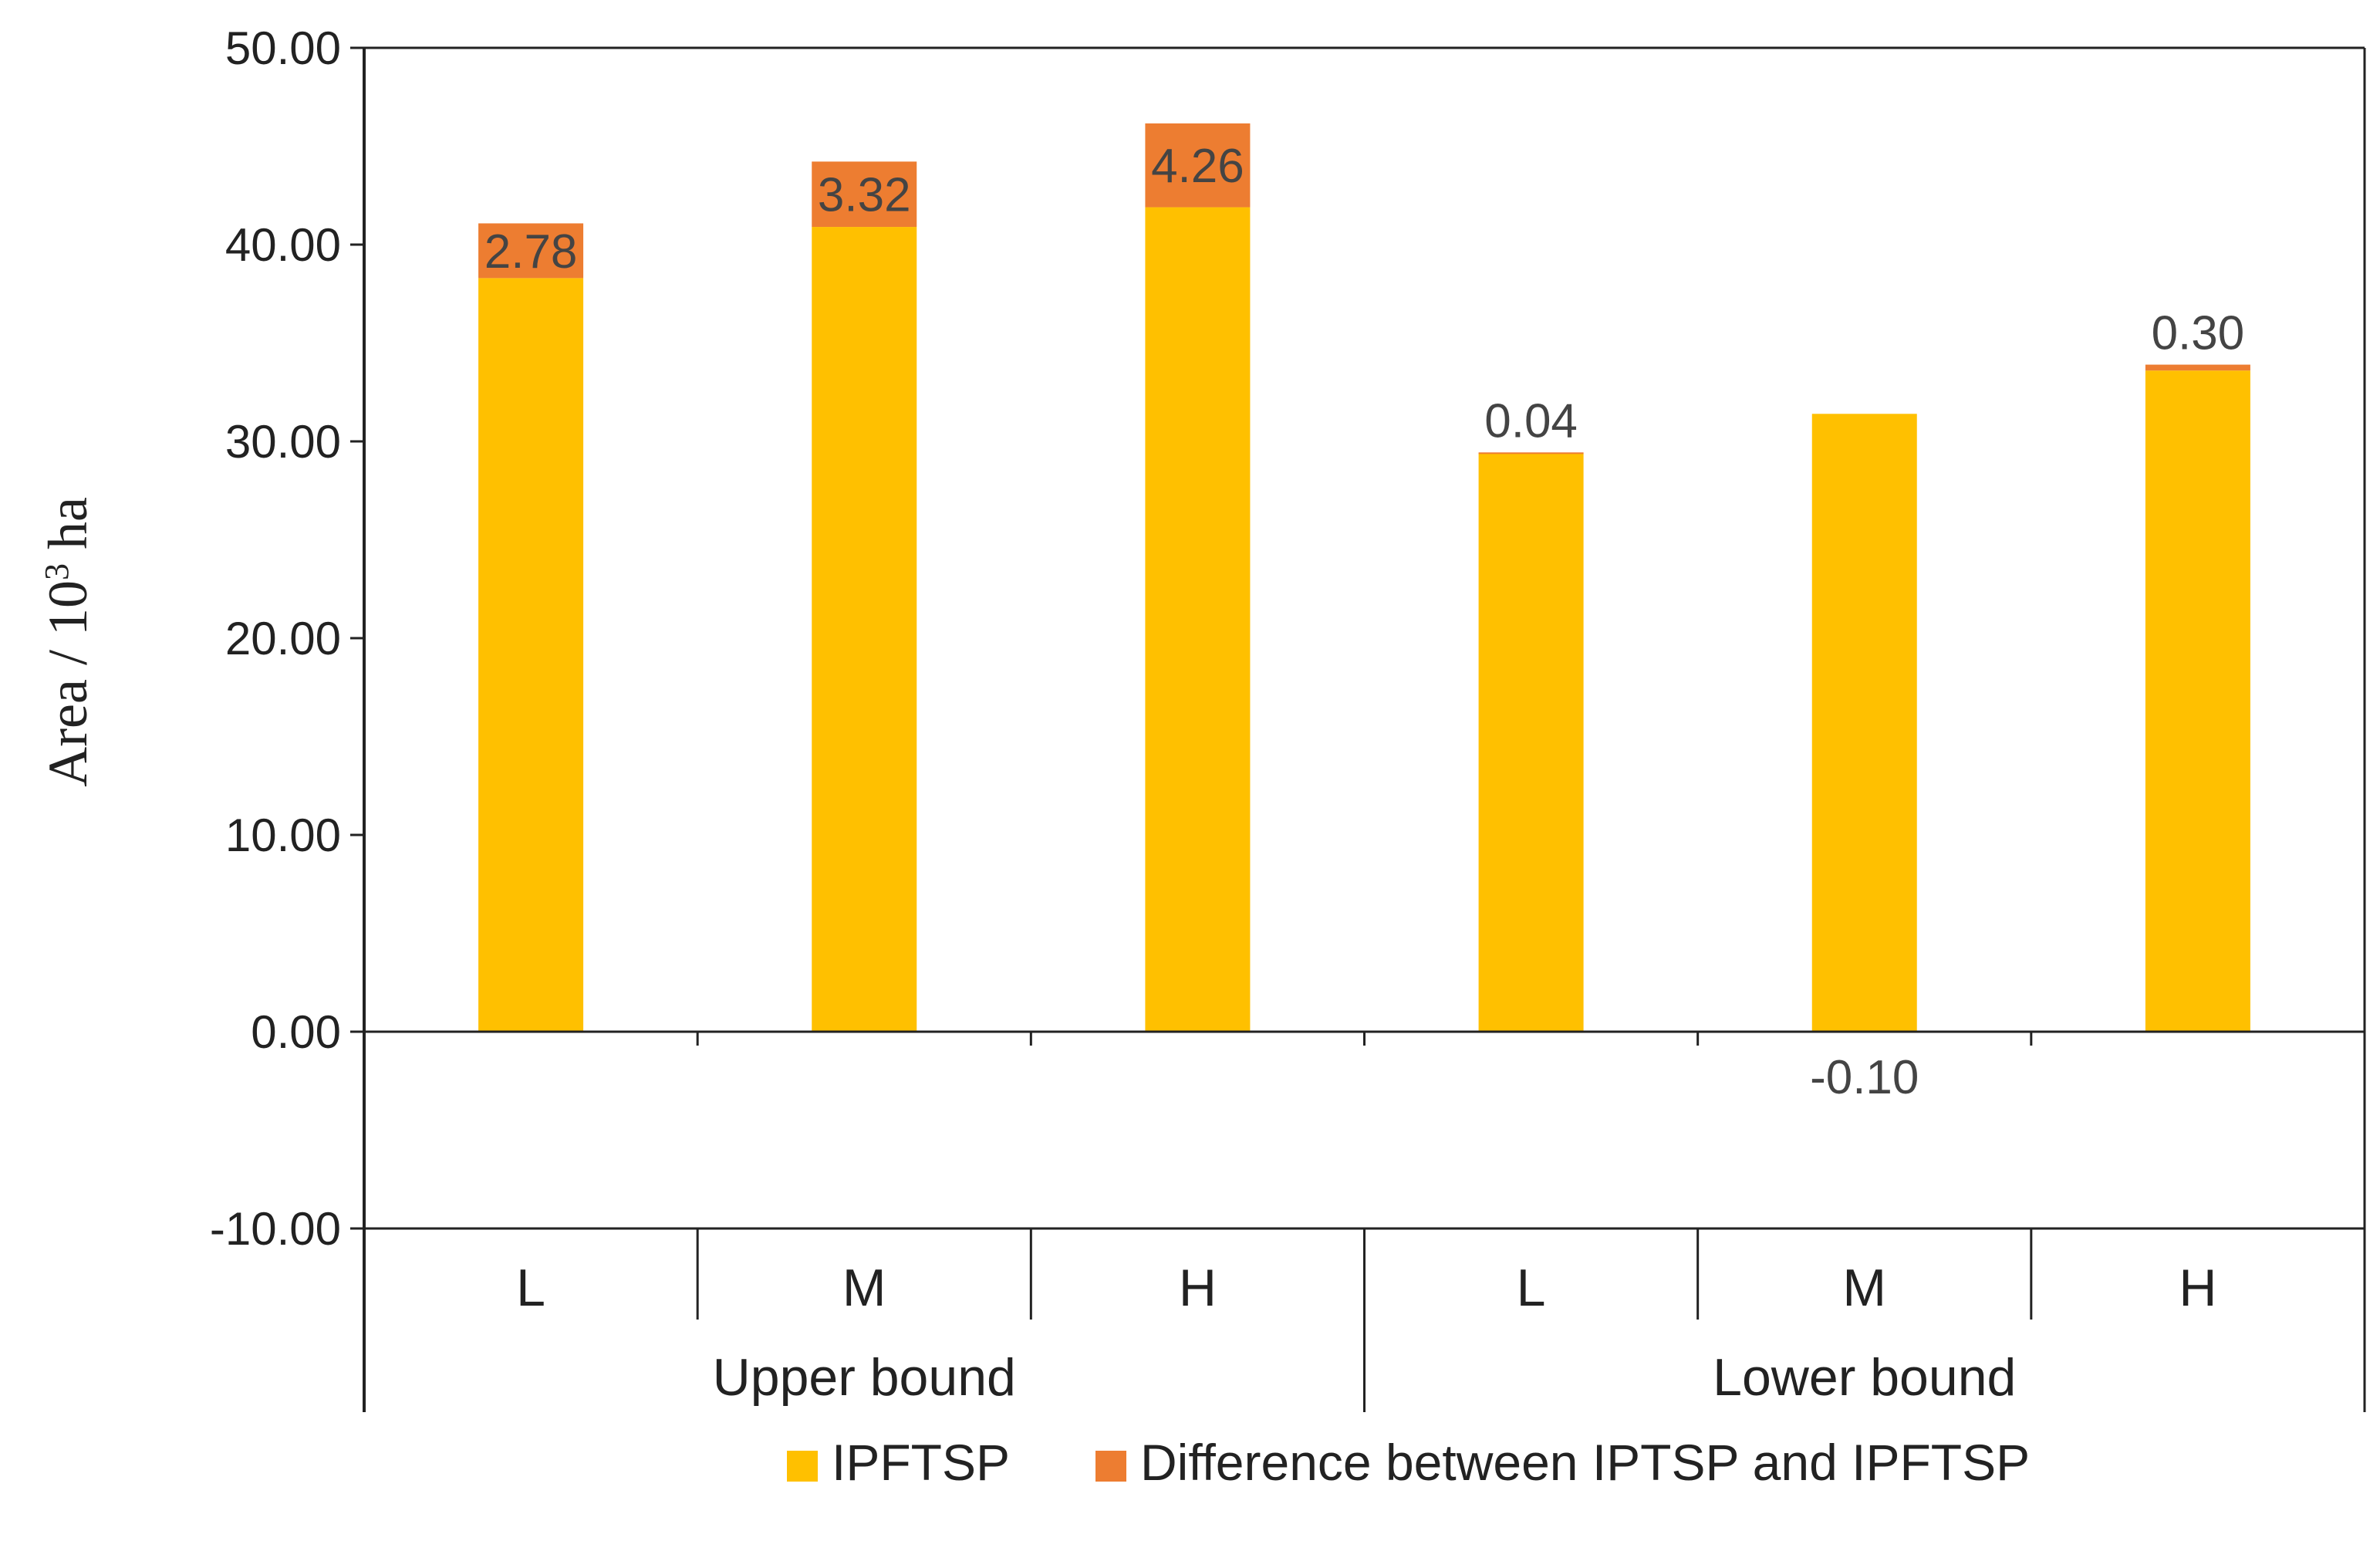 The width and height of the screenshot is (2380, 1541). I want to click on legend-label: Difference between IPTSP and IPFTSP, so click(1585, 1463).